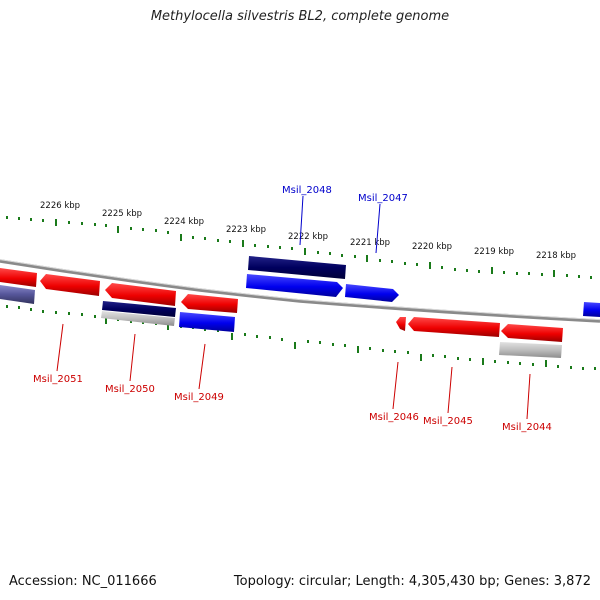 This screenshot has height=600, width=600. What do you see at coordinates (58, 379) in the screenshot?
I see `gene-label: Msil_2051` at bounding box center [58, 379].